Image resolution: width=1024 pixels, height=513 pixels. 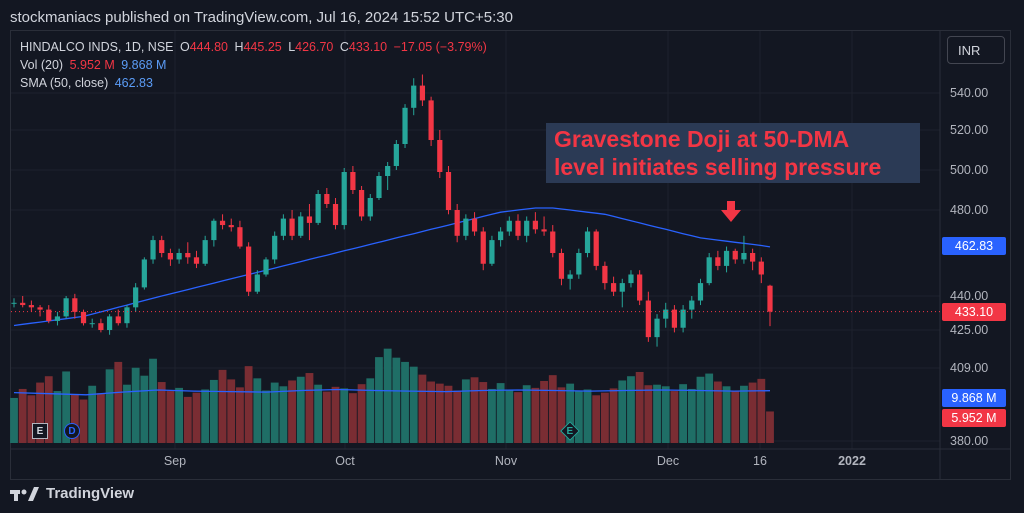 What do you see at coordinates (208, 47) in the screenshot?
I see `open-value: 444.80` at bounding box center [208, 47].